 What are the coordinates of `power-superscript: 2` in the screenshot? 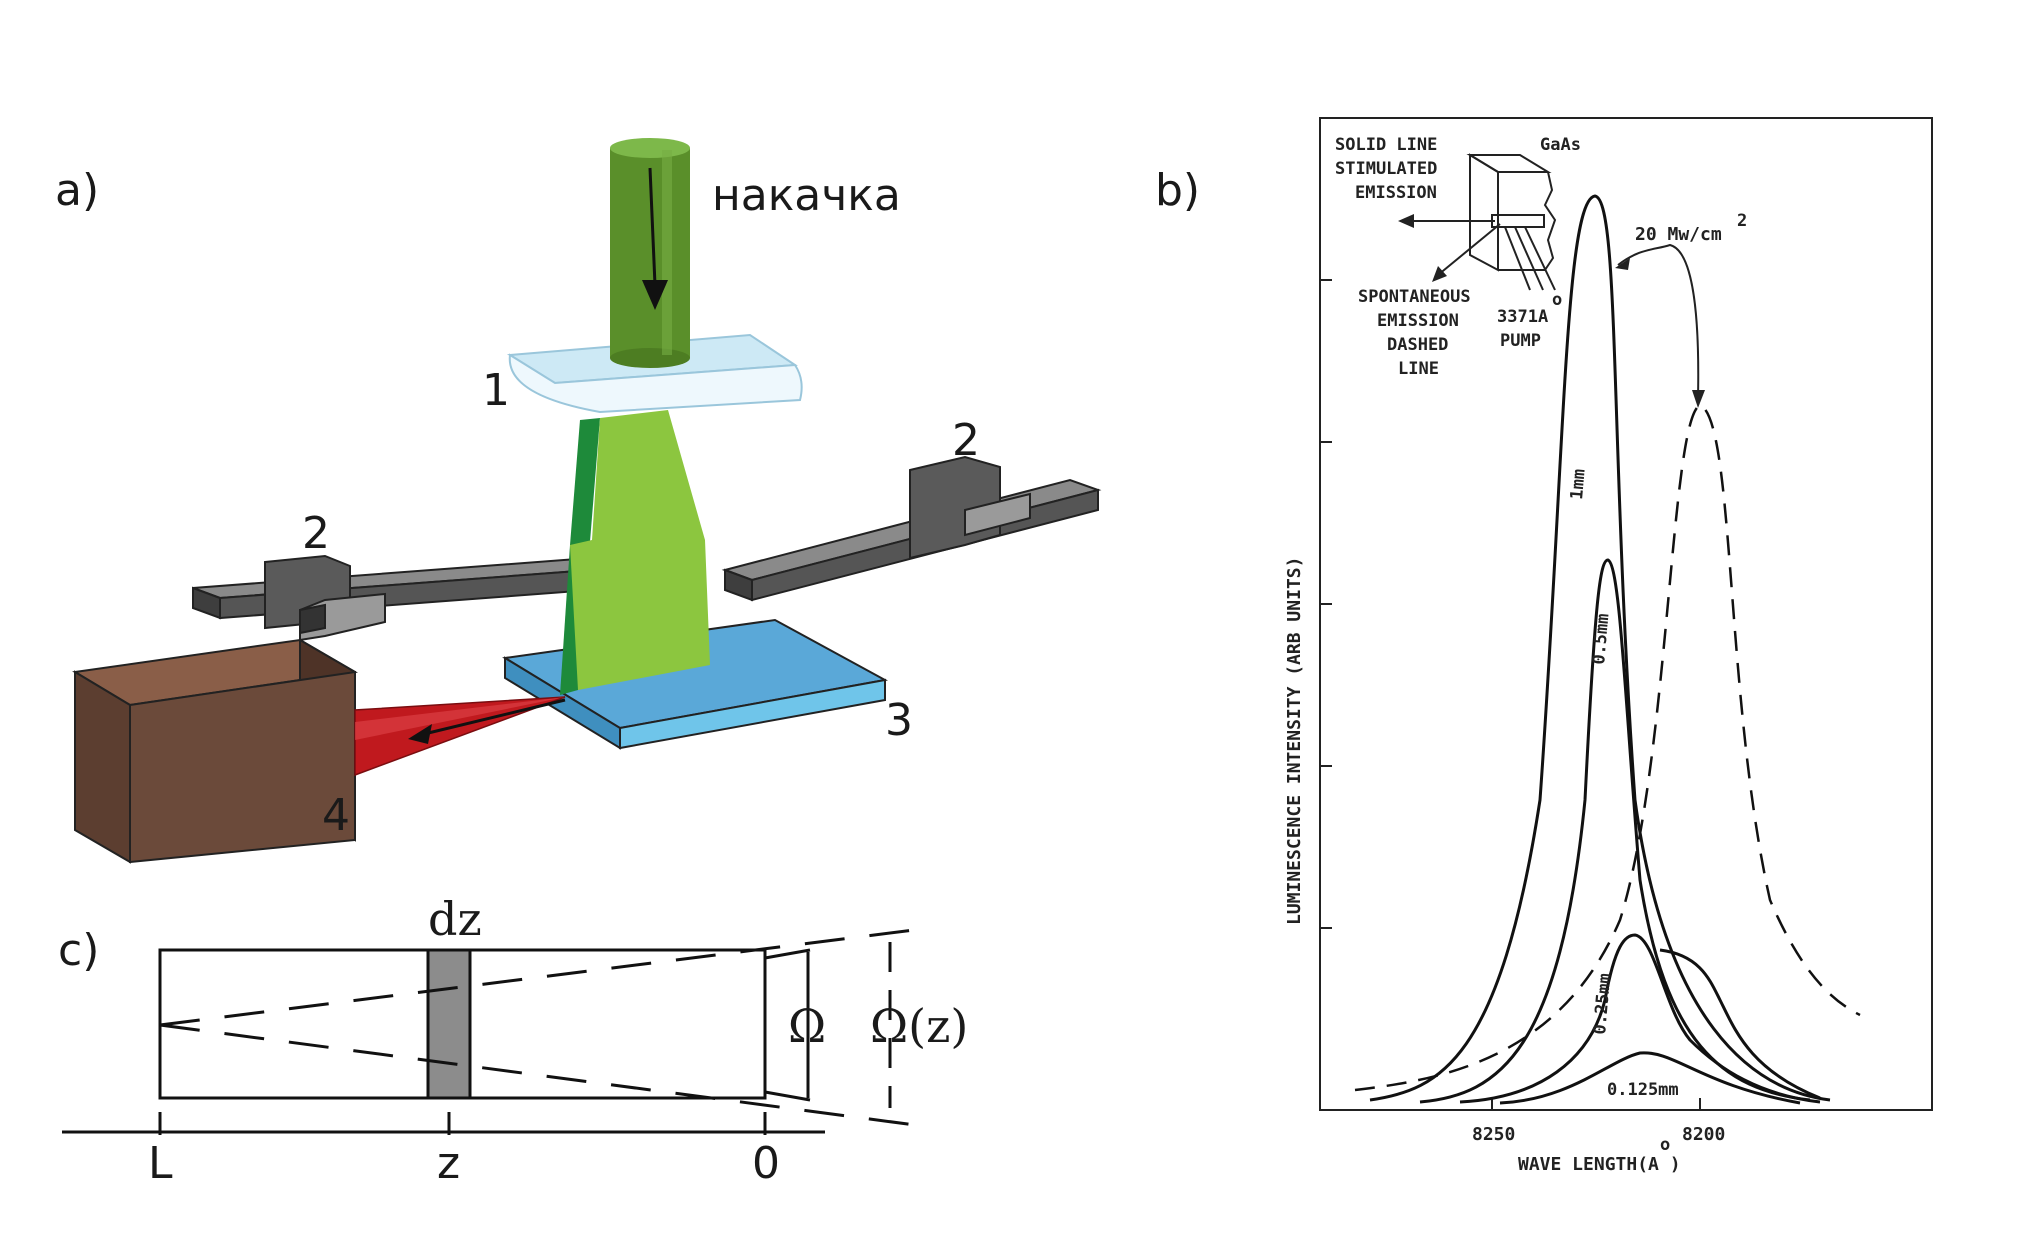 It's located at (1742, 221).